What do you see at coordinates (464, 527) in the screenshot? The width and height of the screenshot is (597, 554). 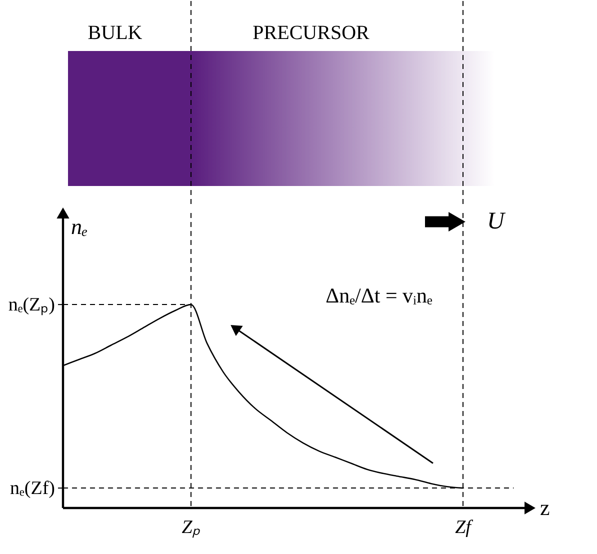 I see `text: Zf` at bounding box center [464, 527].